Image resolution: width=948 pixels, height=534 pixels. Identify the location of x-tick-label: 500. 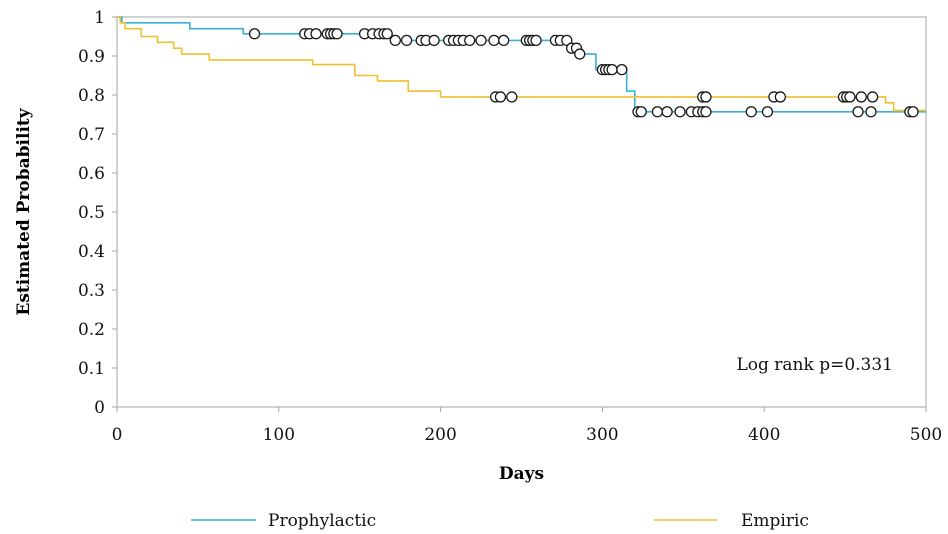
(926, 435).